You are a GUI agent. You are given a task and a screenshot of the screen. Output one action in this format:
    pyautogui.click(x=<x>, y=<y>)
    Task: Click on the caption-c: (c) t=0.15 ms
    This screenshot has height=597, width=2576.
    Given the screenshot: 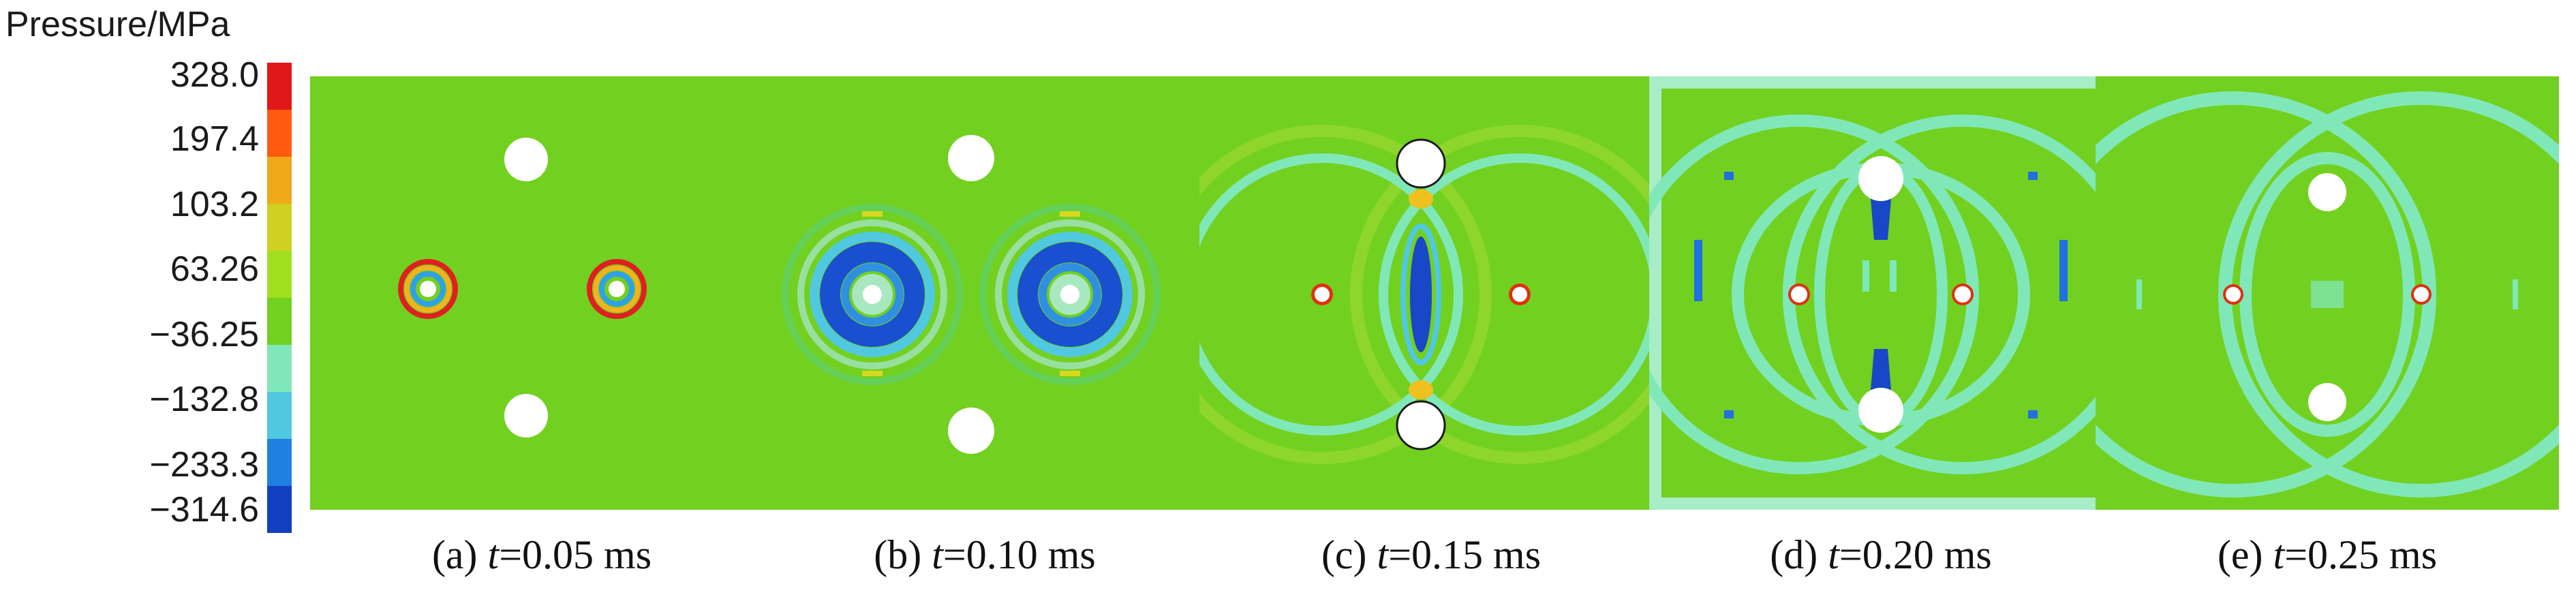 What is the action you would take?
    pyautogui.click(x=1431, y=555)
    